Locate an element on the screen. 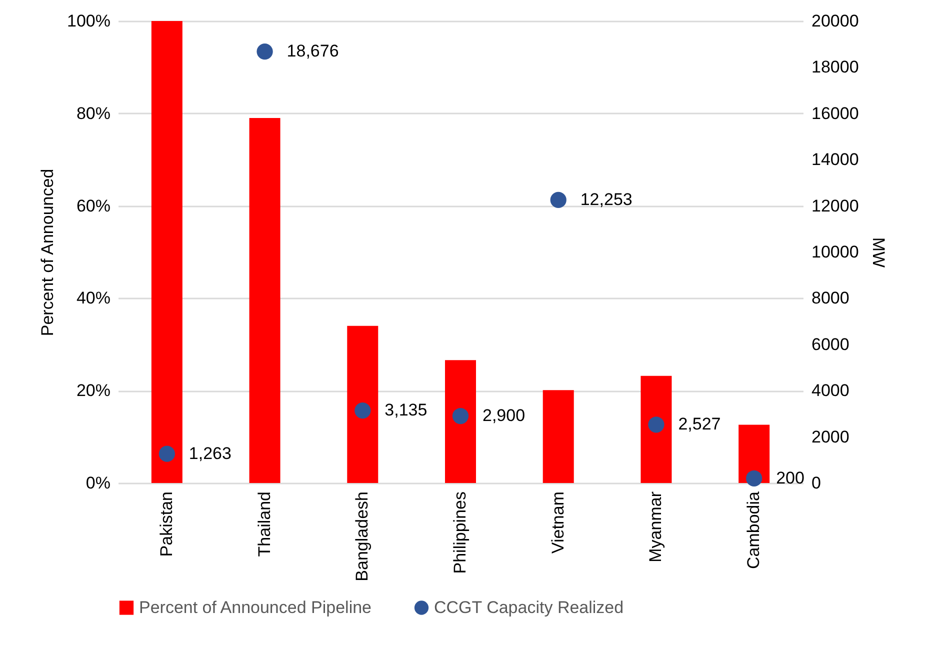 The width and height of the screenshot is (926, 669). y2-axis-title: MW is located at coordinates (878, 252).